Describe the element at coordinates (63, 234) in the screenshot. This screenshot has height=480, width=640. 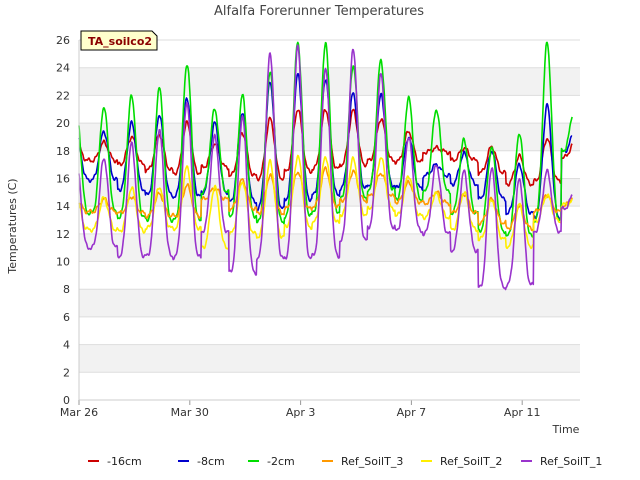
I see `y-tick-label: 12` at that location.